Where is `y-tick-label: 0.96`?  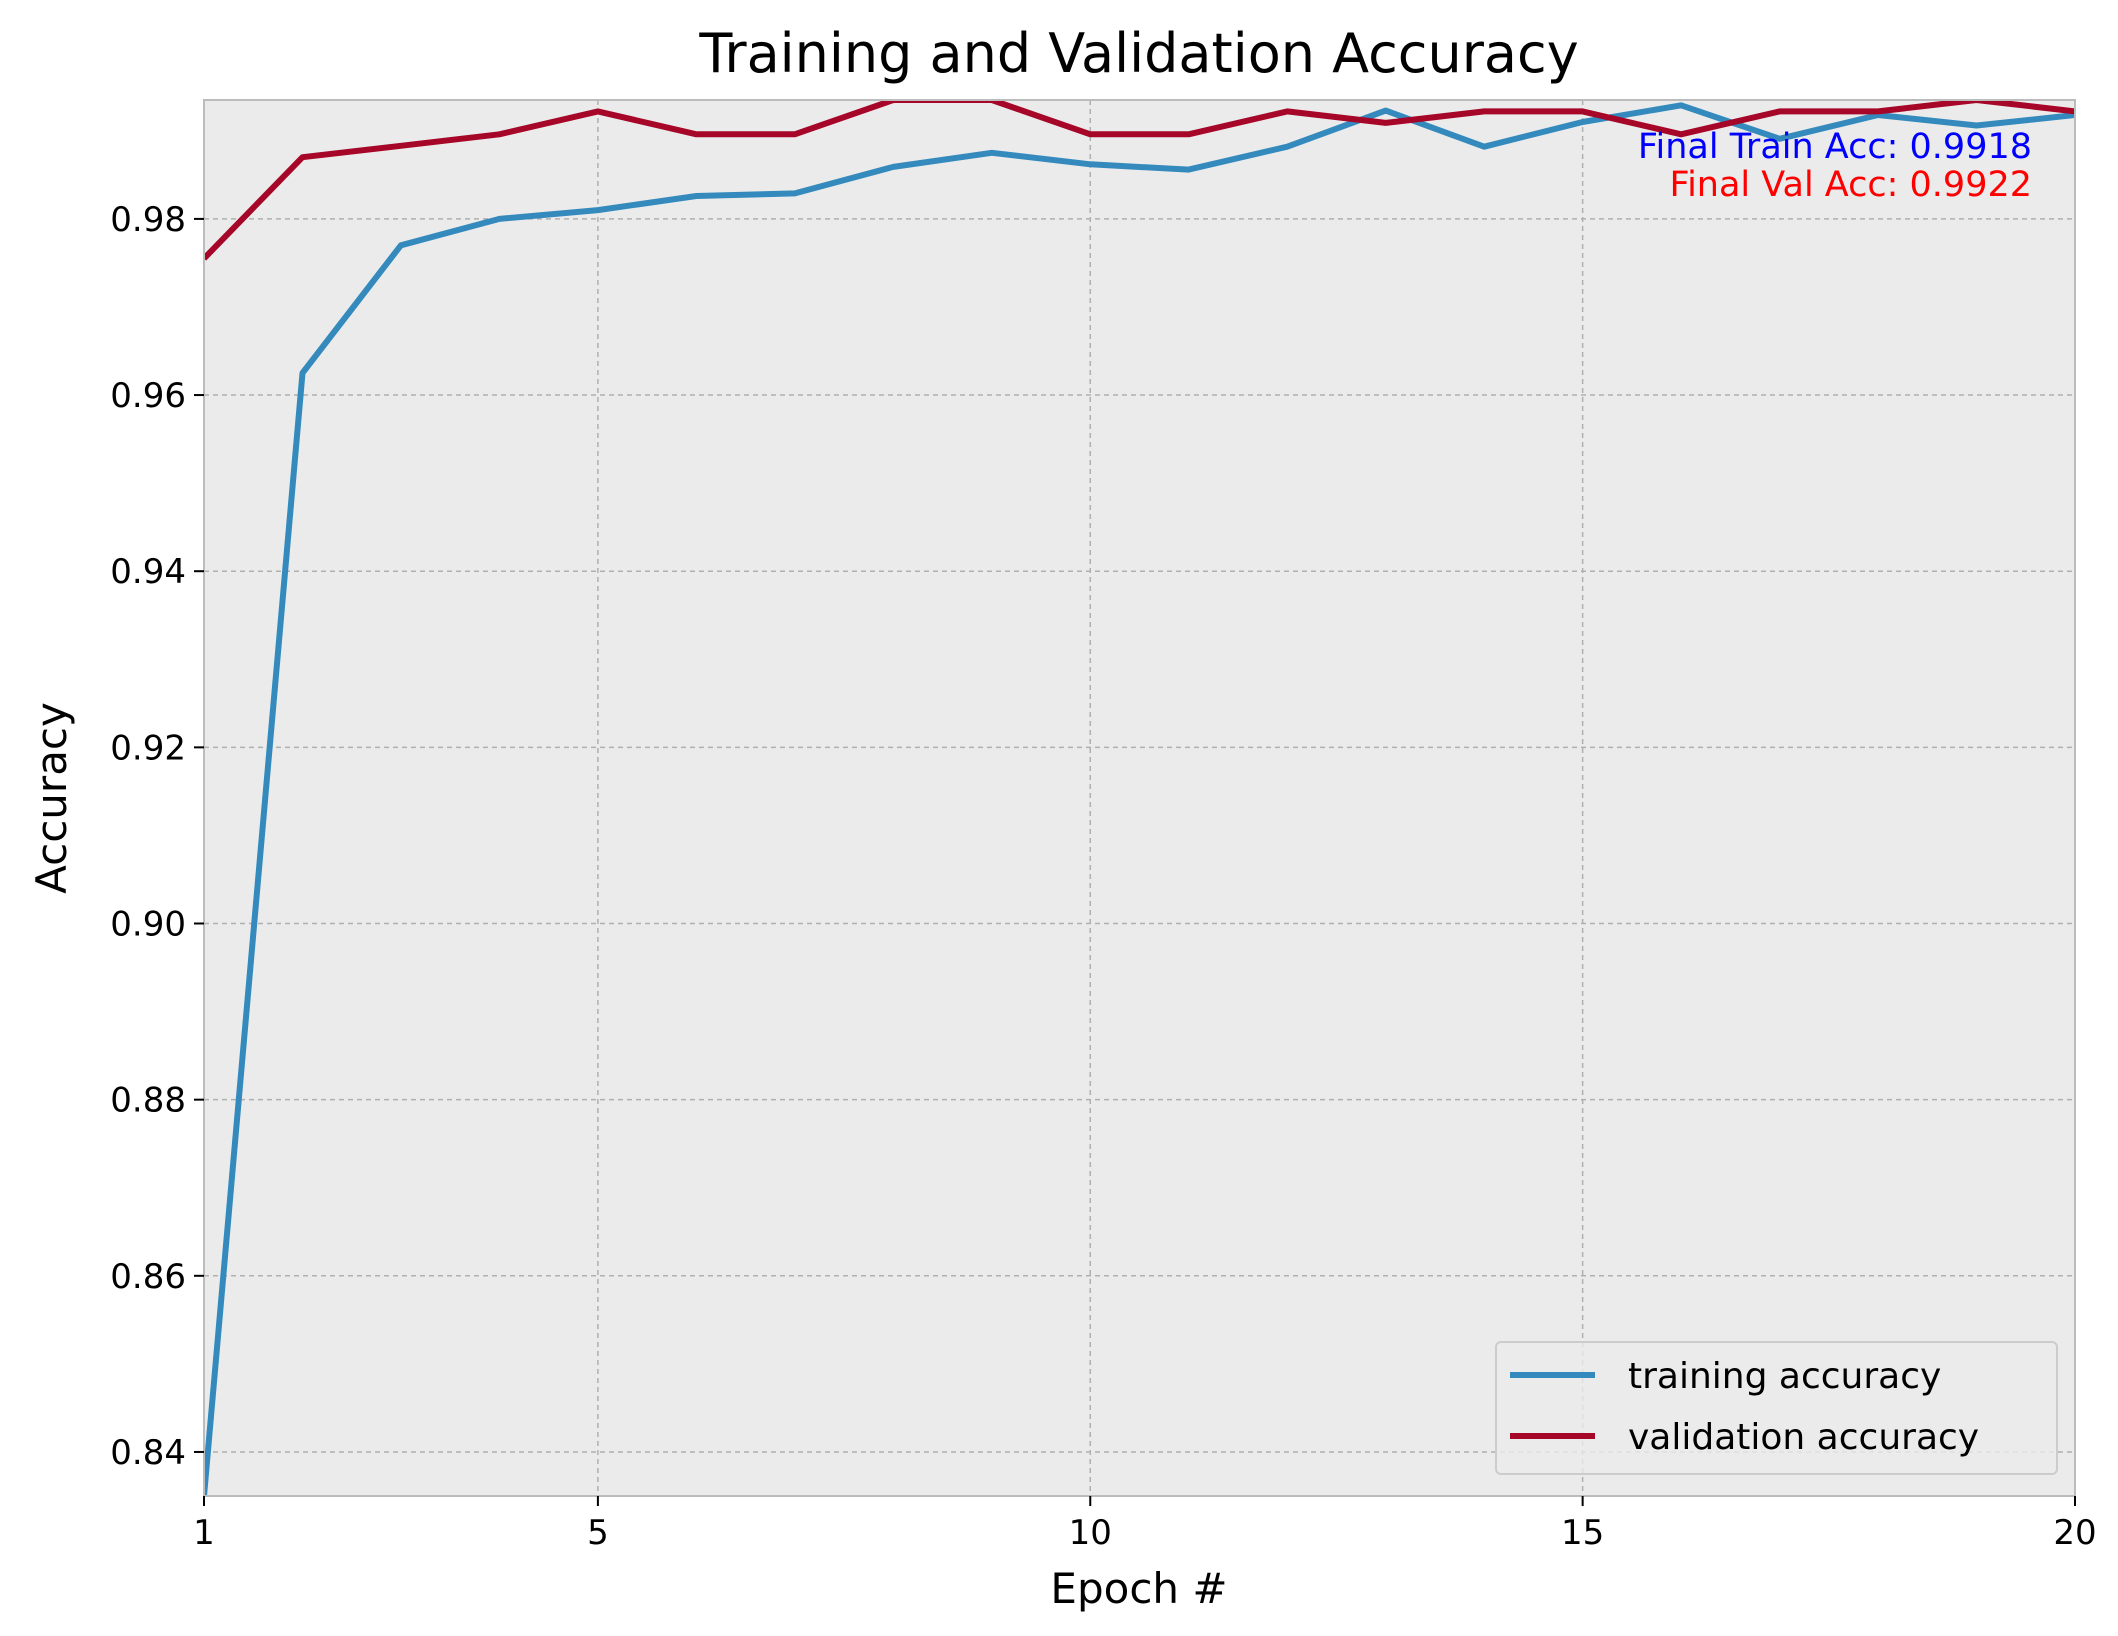
y-tick-label: 0.96 is located at coordinates (148, 396).